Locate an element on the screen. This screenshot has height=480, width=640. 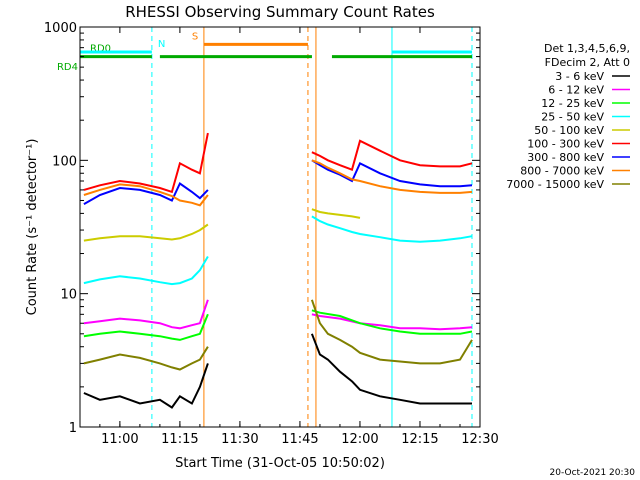
legend-label: 25 - 50 keV is located at coordinates (572, 117).